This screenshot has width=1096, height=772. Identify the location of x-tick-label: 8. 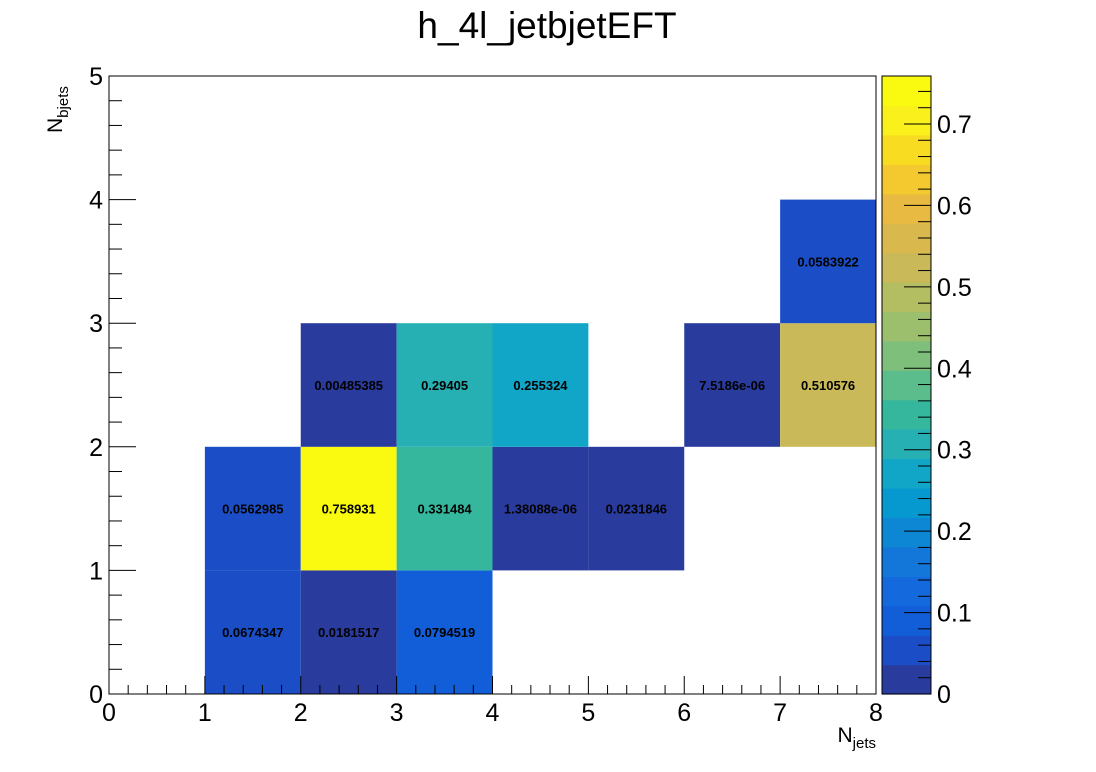
(876, 713).